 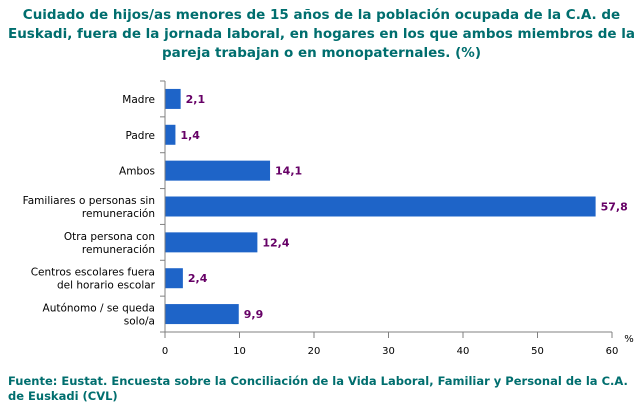 What do you see at coordinates (165, 351) in the screenshot?
I see `x-tick-label-0: 0` at bounding box center [165, 351].